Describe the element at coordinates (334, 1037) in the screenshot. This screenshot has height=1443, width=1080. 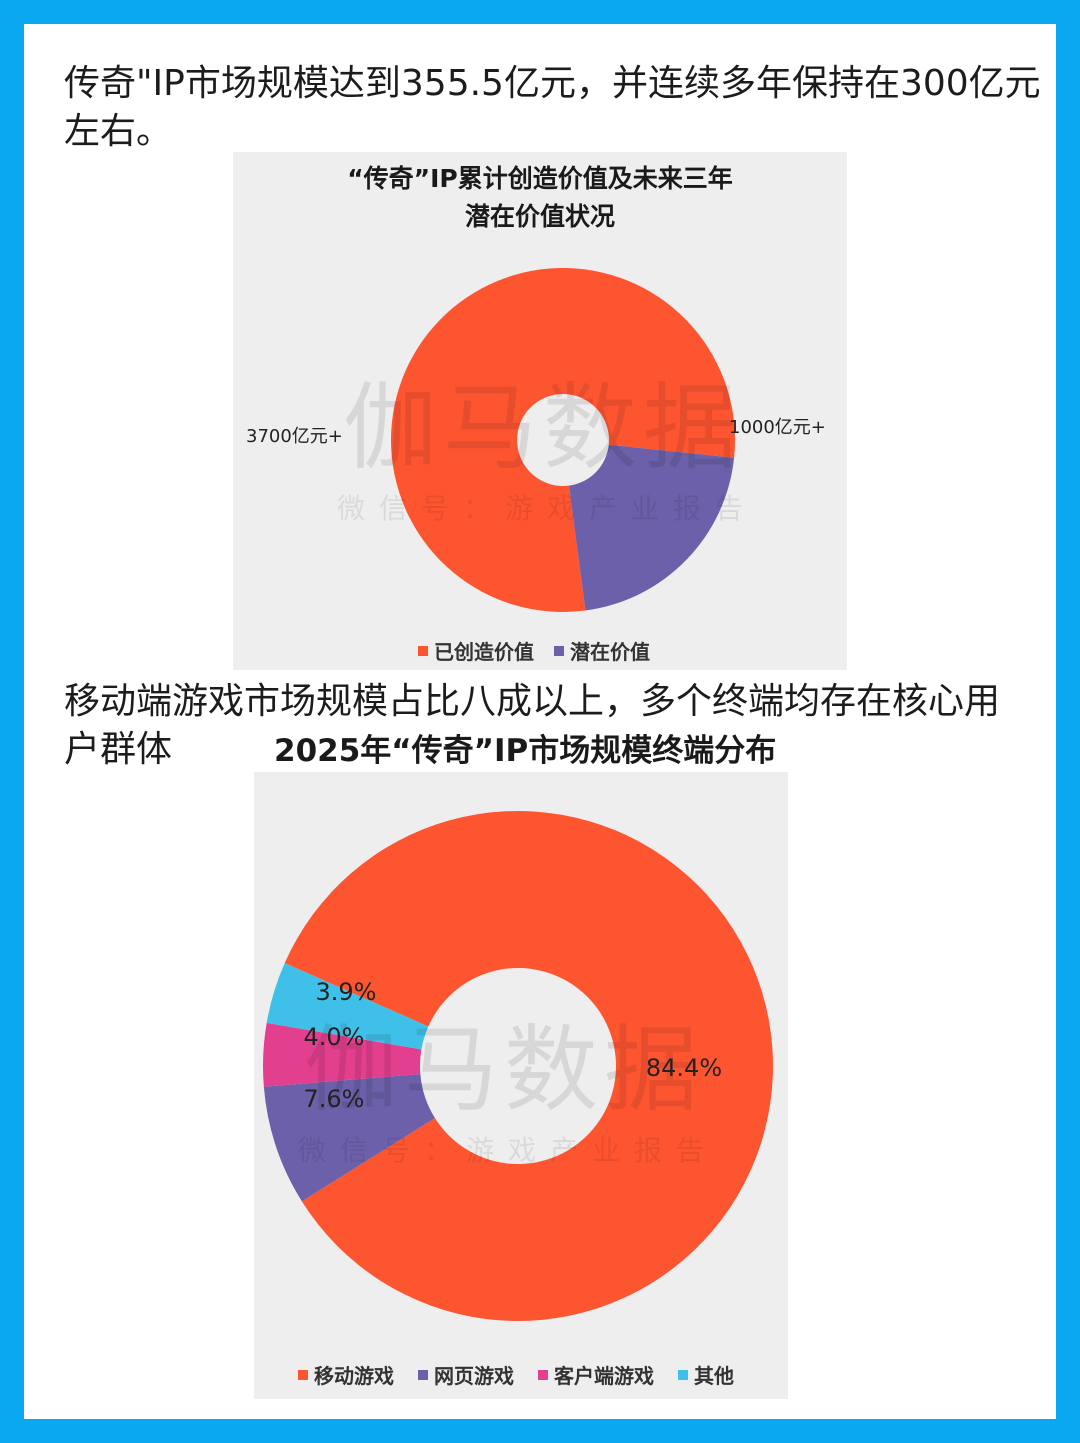
I see `data-label-terminal-2: 4.0%` at that location.